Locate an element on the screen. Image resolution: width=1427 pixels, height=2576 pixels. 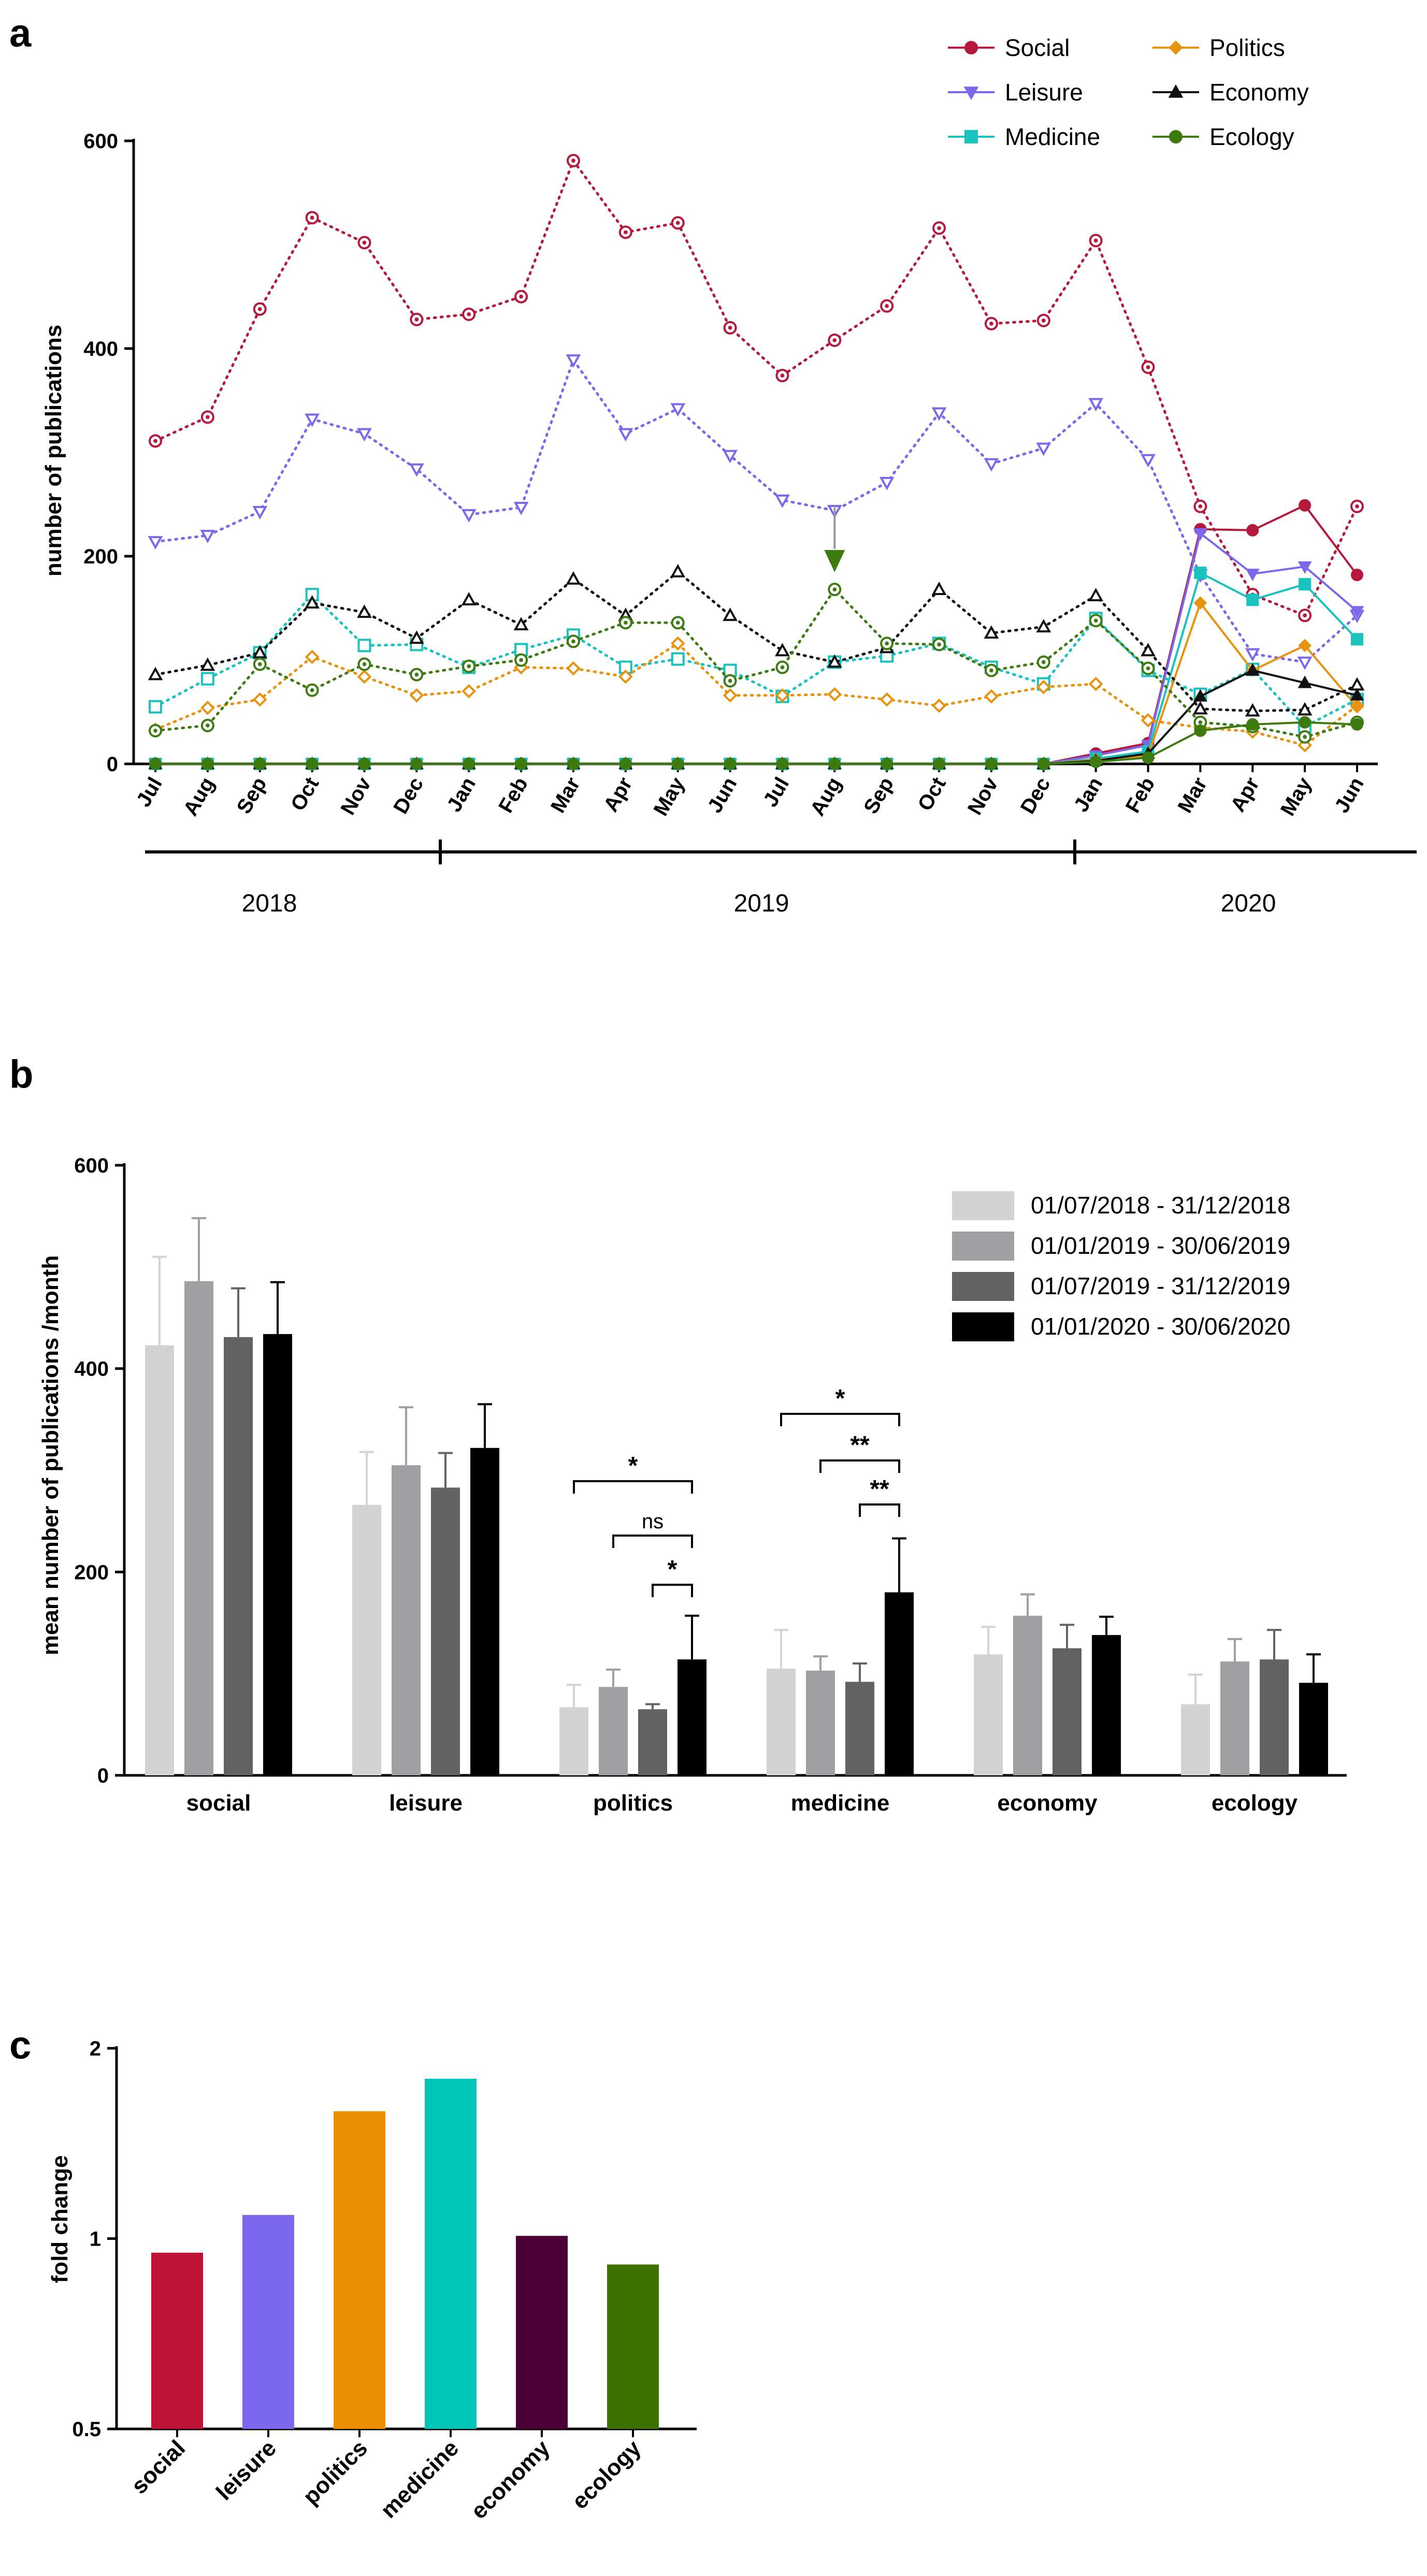
x-tick-label: Aug is located at coordinates (826, 797).